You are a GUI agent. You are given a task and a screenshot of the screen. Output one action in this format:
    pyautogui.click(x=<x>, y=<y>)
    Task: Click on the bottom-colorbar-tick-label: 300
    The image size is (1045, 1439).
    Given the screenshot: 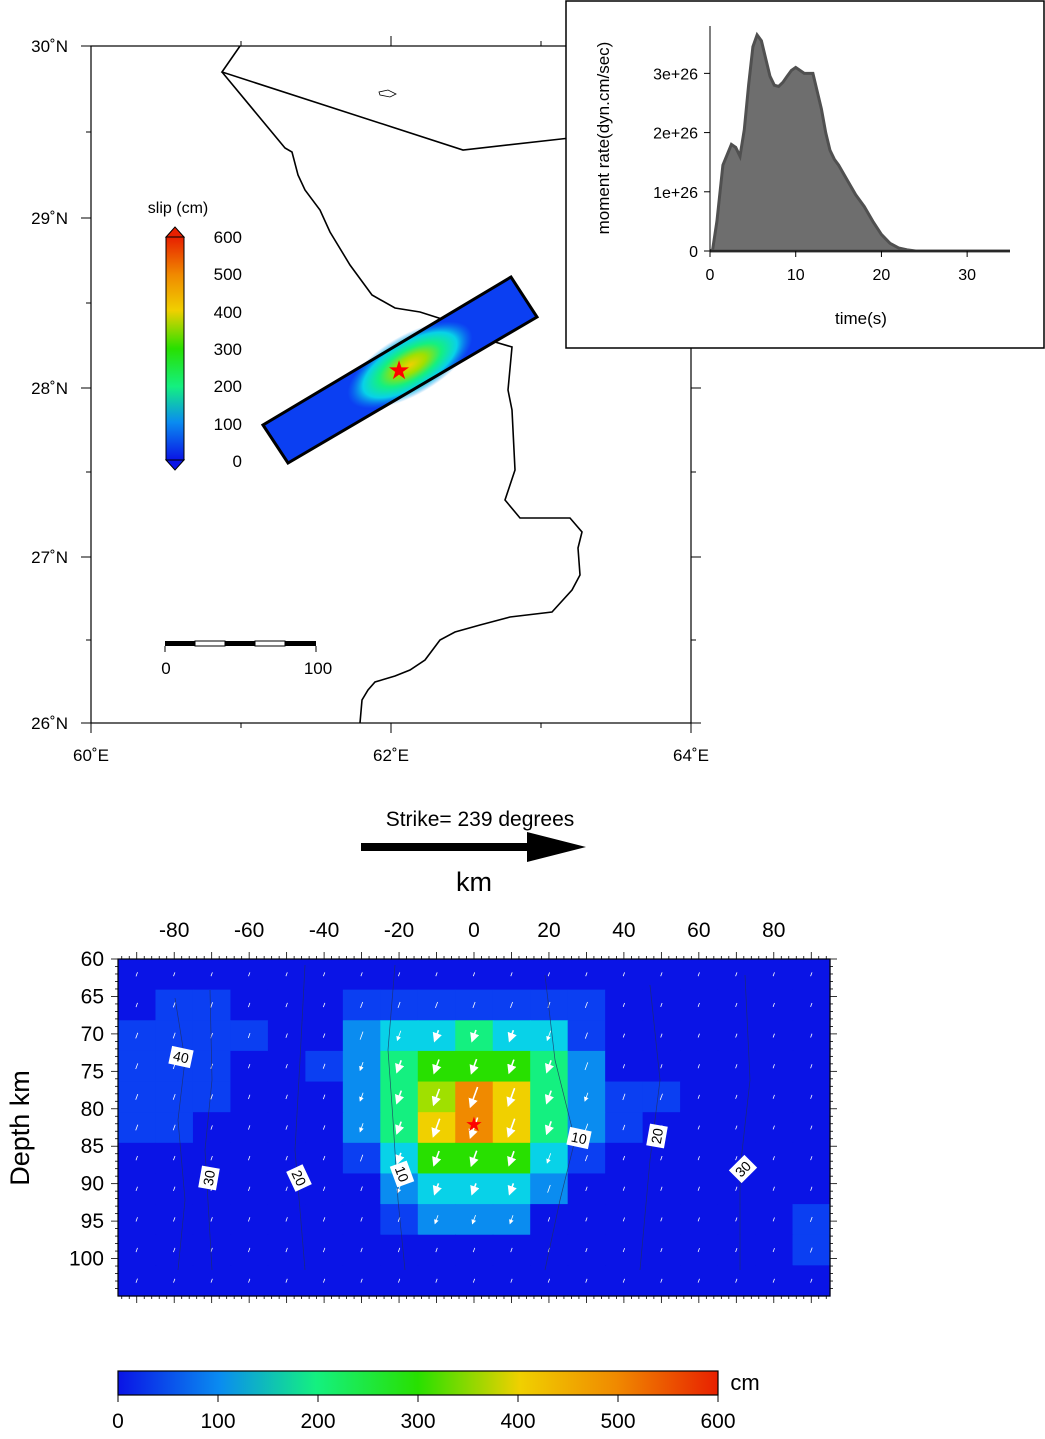 What is the action you would take?
    pyautogui.click(x=417, y=1421)
    